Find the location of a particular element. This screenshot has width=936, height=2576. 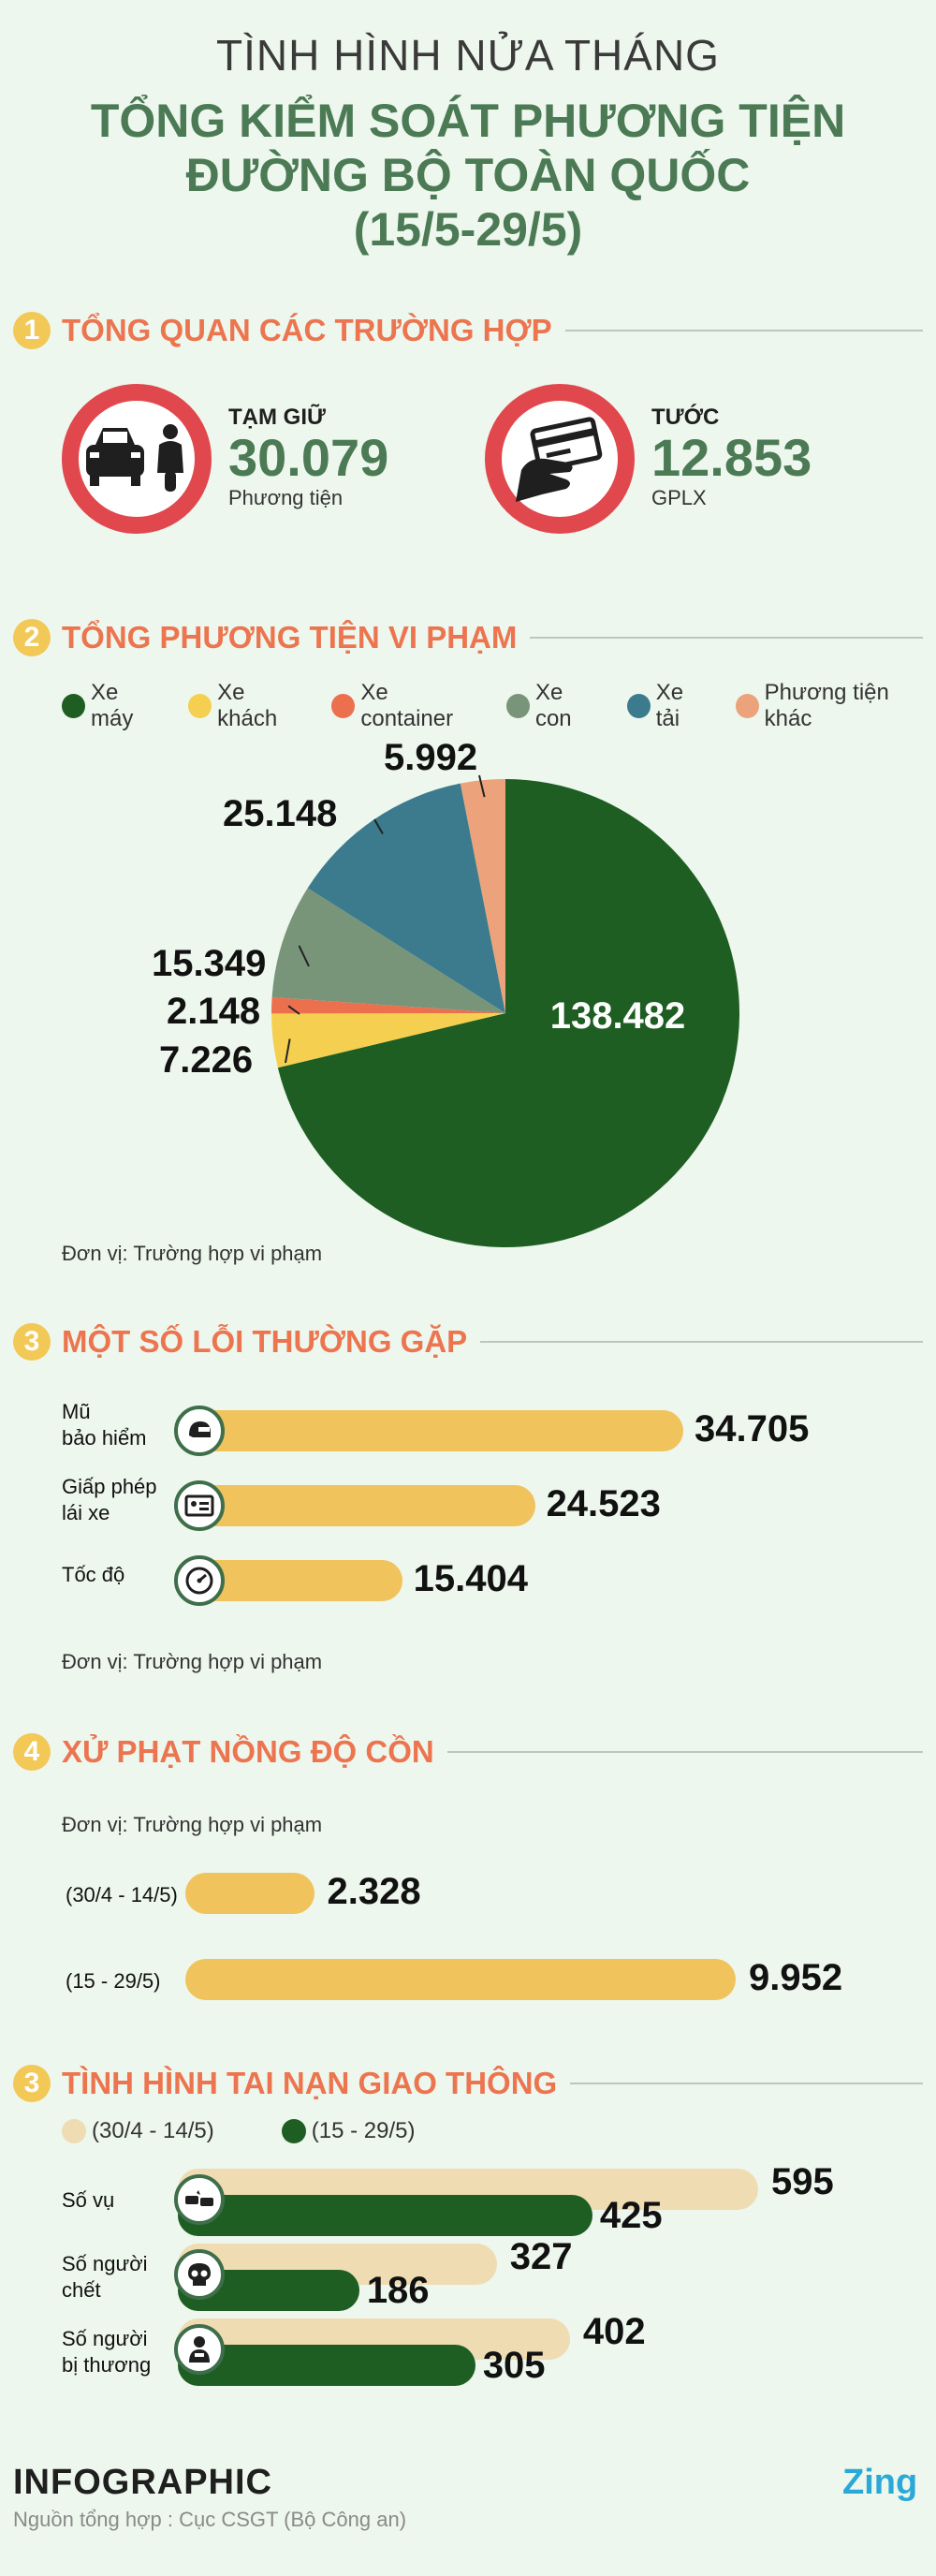

error-category-line: Mũ is located at coordinates (76, 1411).